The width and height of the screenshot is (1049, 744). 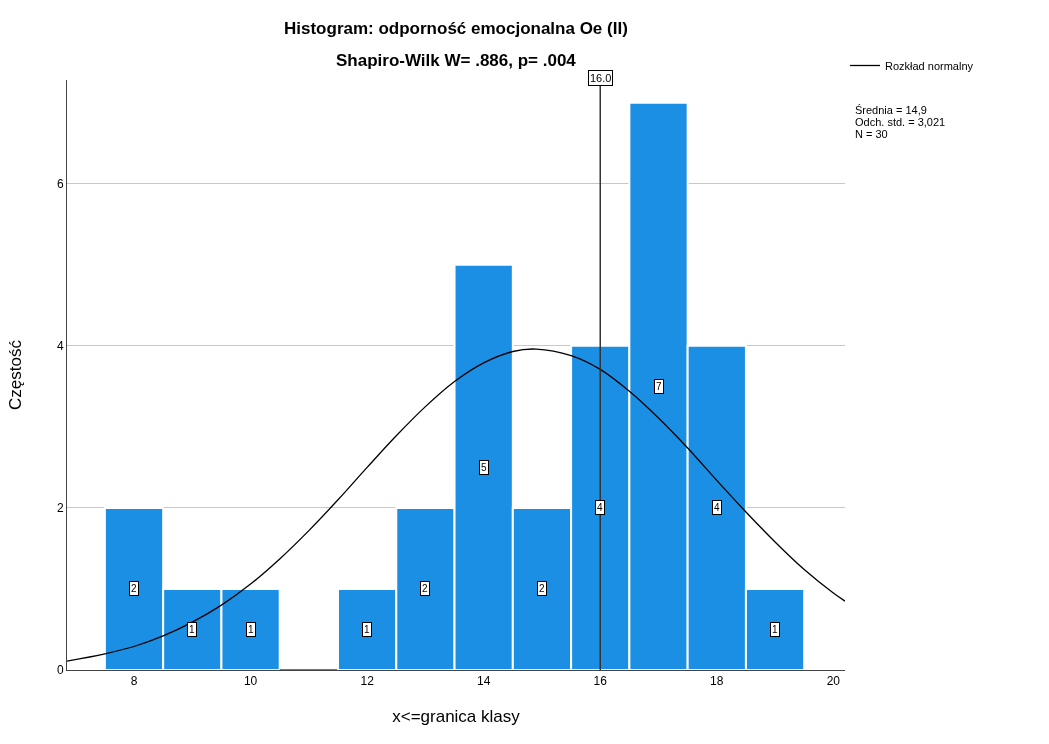 I want to click on x-tick-label: 20, so click(x=833, y=681).